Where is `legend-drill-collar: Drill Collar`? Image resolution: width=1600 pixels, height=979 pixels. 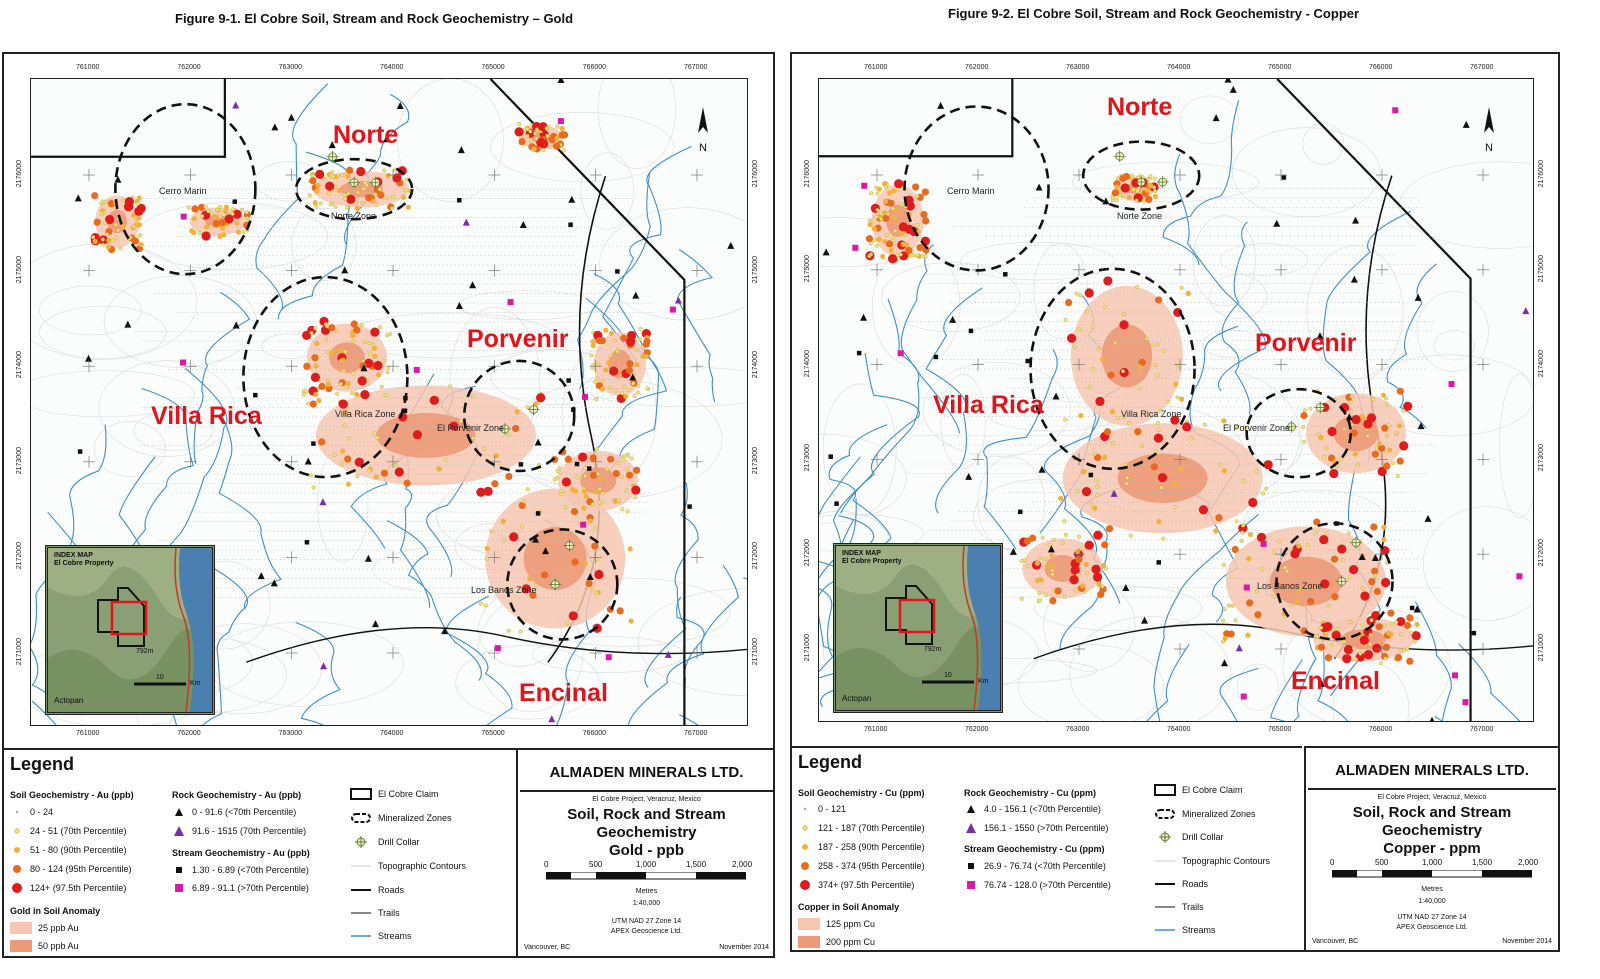
legend-drill-collar: Drill Collar is located at coordinates (385, 842).